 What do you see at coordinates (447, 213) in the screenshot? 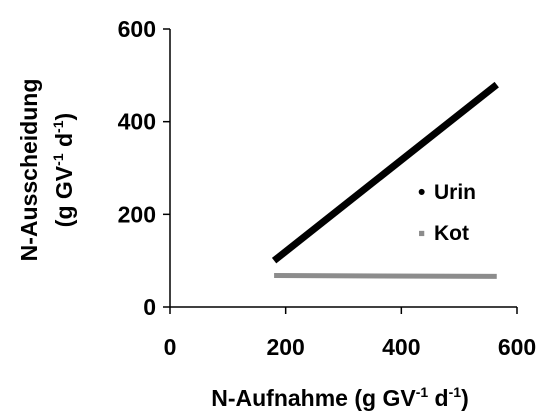
I see `legend: • Urin ▪ Kot` at bounding box center [447, 213].